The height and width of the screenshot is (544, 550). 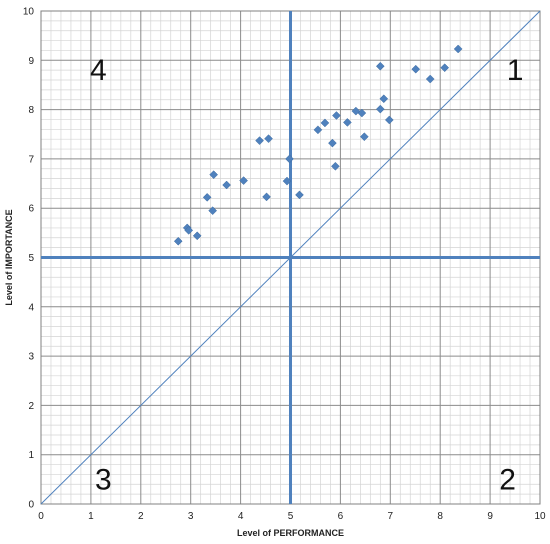 I want to click on x-tick-label: 8, so click(x=440, y=516).